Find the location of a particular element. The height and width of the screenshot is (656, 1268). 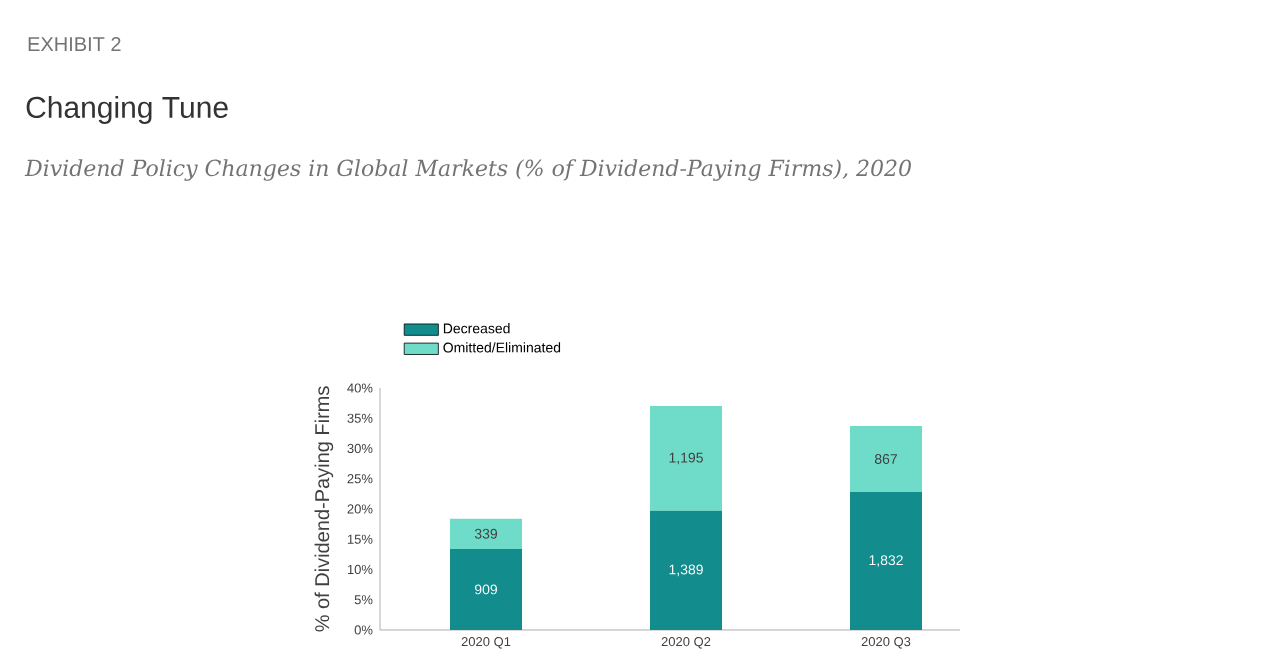

text: Changing Tune is located at coordinates (127, 110).